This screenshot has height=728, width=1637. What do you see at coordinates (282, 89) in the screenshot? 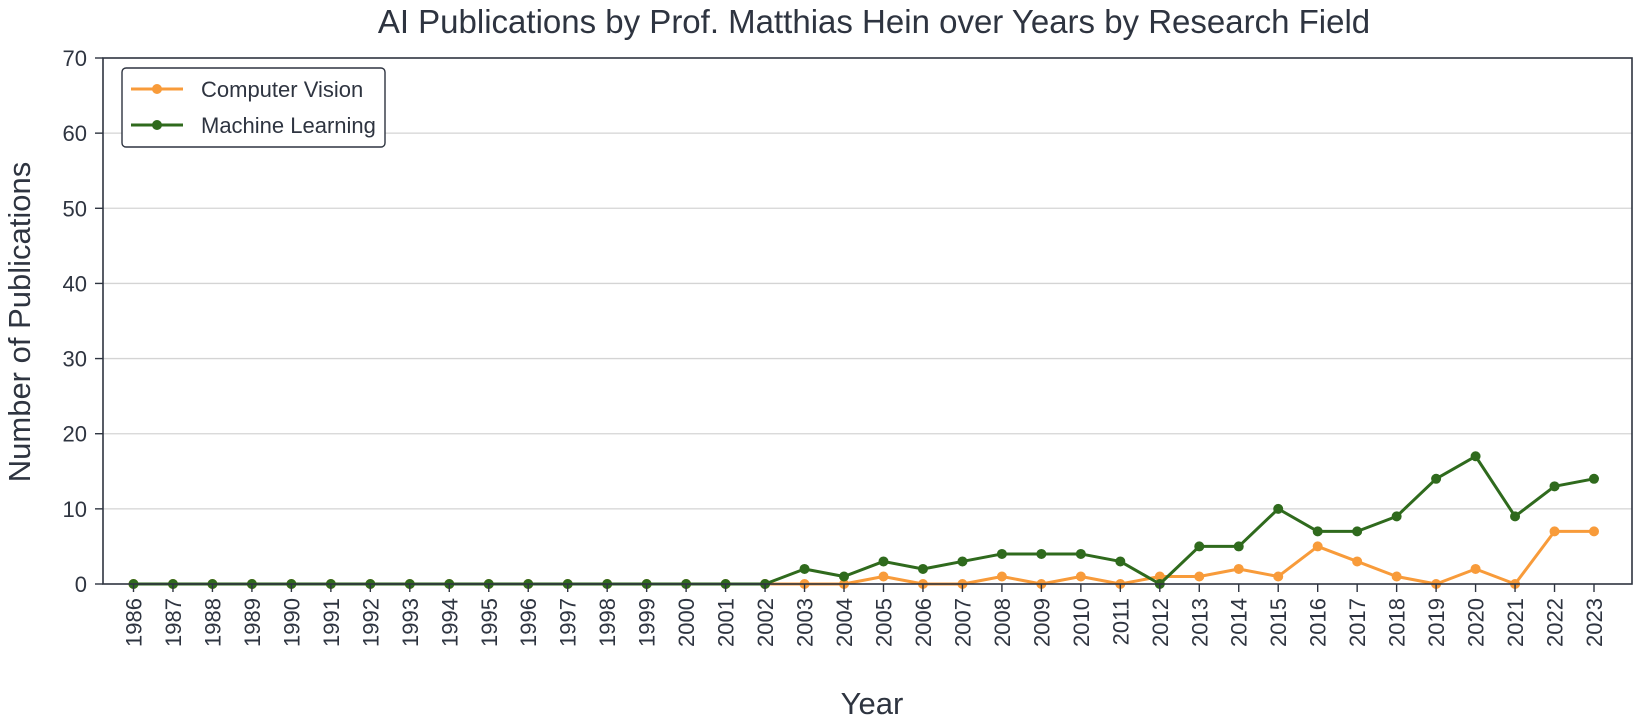
I see `legend-label-computer-vision: Computer Vision` at bounding box center [282, 89].